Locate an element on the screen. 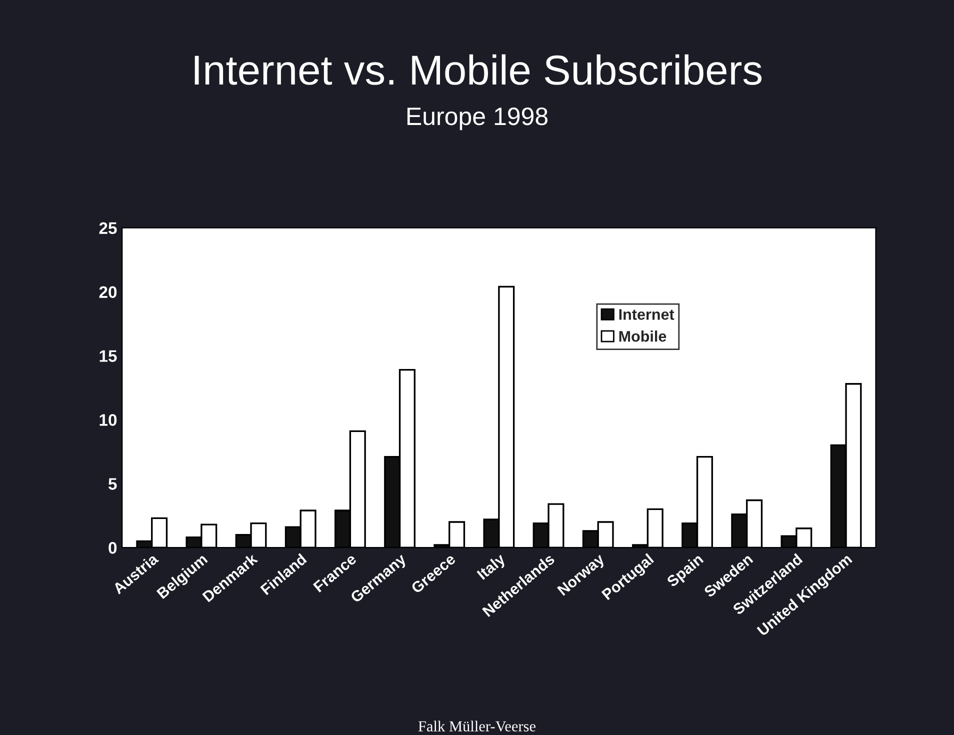  chart-subtitle: Europe 1998 is located at coordinates (477, 118).